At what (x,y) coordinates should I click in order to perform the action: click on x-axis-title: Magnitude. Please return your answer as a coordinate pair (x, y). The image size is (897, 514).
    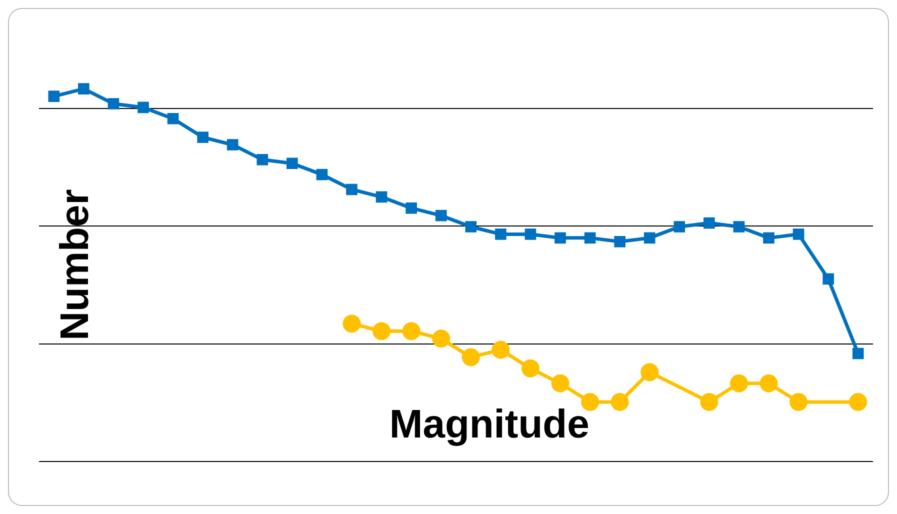
    Looking at the image, I should click on (489, 424).